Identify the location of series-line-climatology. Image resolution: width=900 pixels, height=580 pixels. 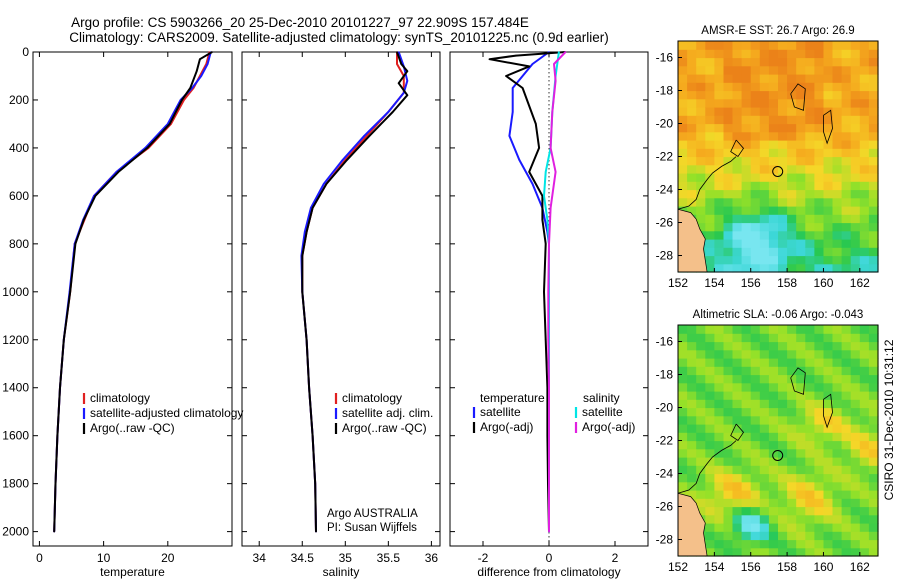
(132, 291).